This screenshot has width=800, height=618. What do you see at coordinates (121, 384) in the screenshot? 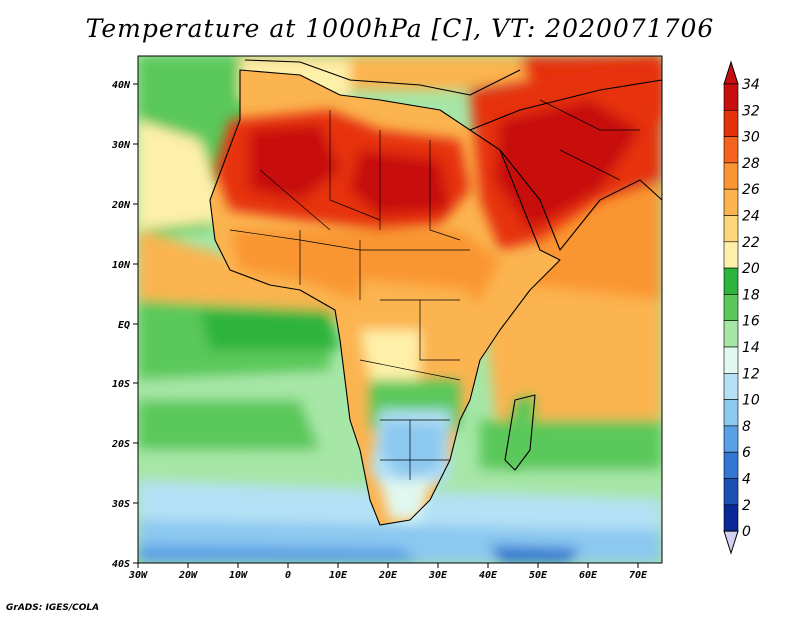
I see `lat-label: 10S` at bounding box center [121, 384].